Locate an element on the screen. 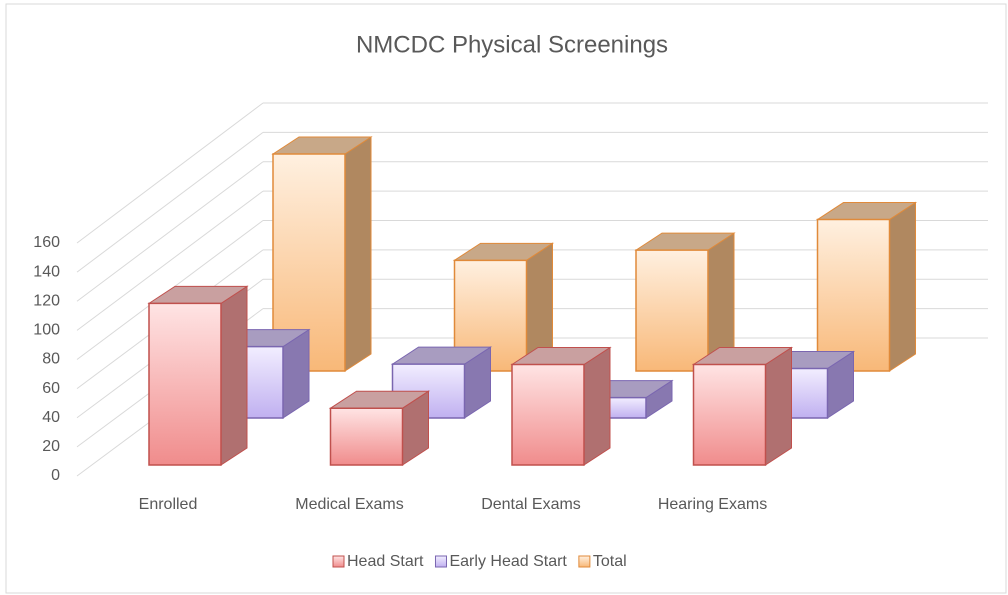  y-tick-label: 100 is located at coordinates (46, 330).